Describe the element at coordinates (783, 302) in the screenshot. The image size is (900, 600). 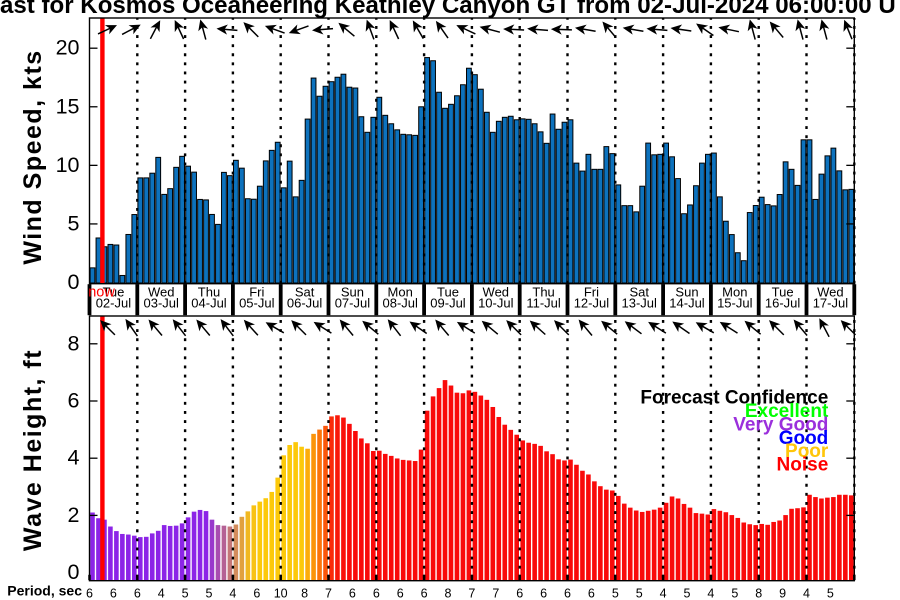
I see `svg-text: 16-Jul` at that location.